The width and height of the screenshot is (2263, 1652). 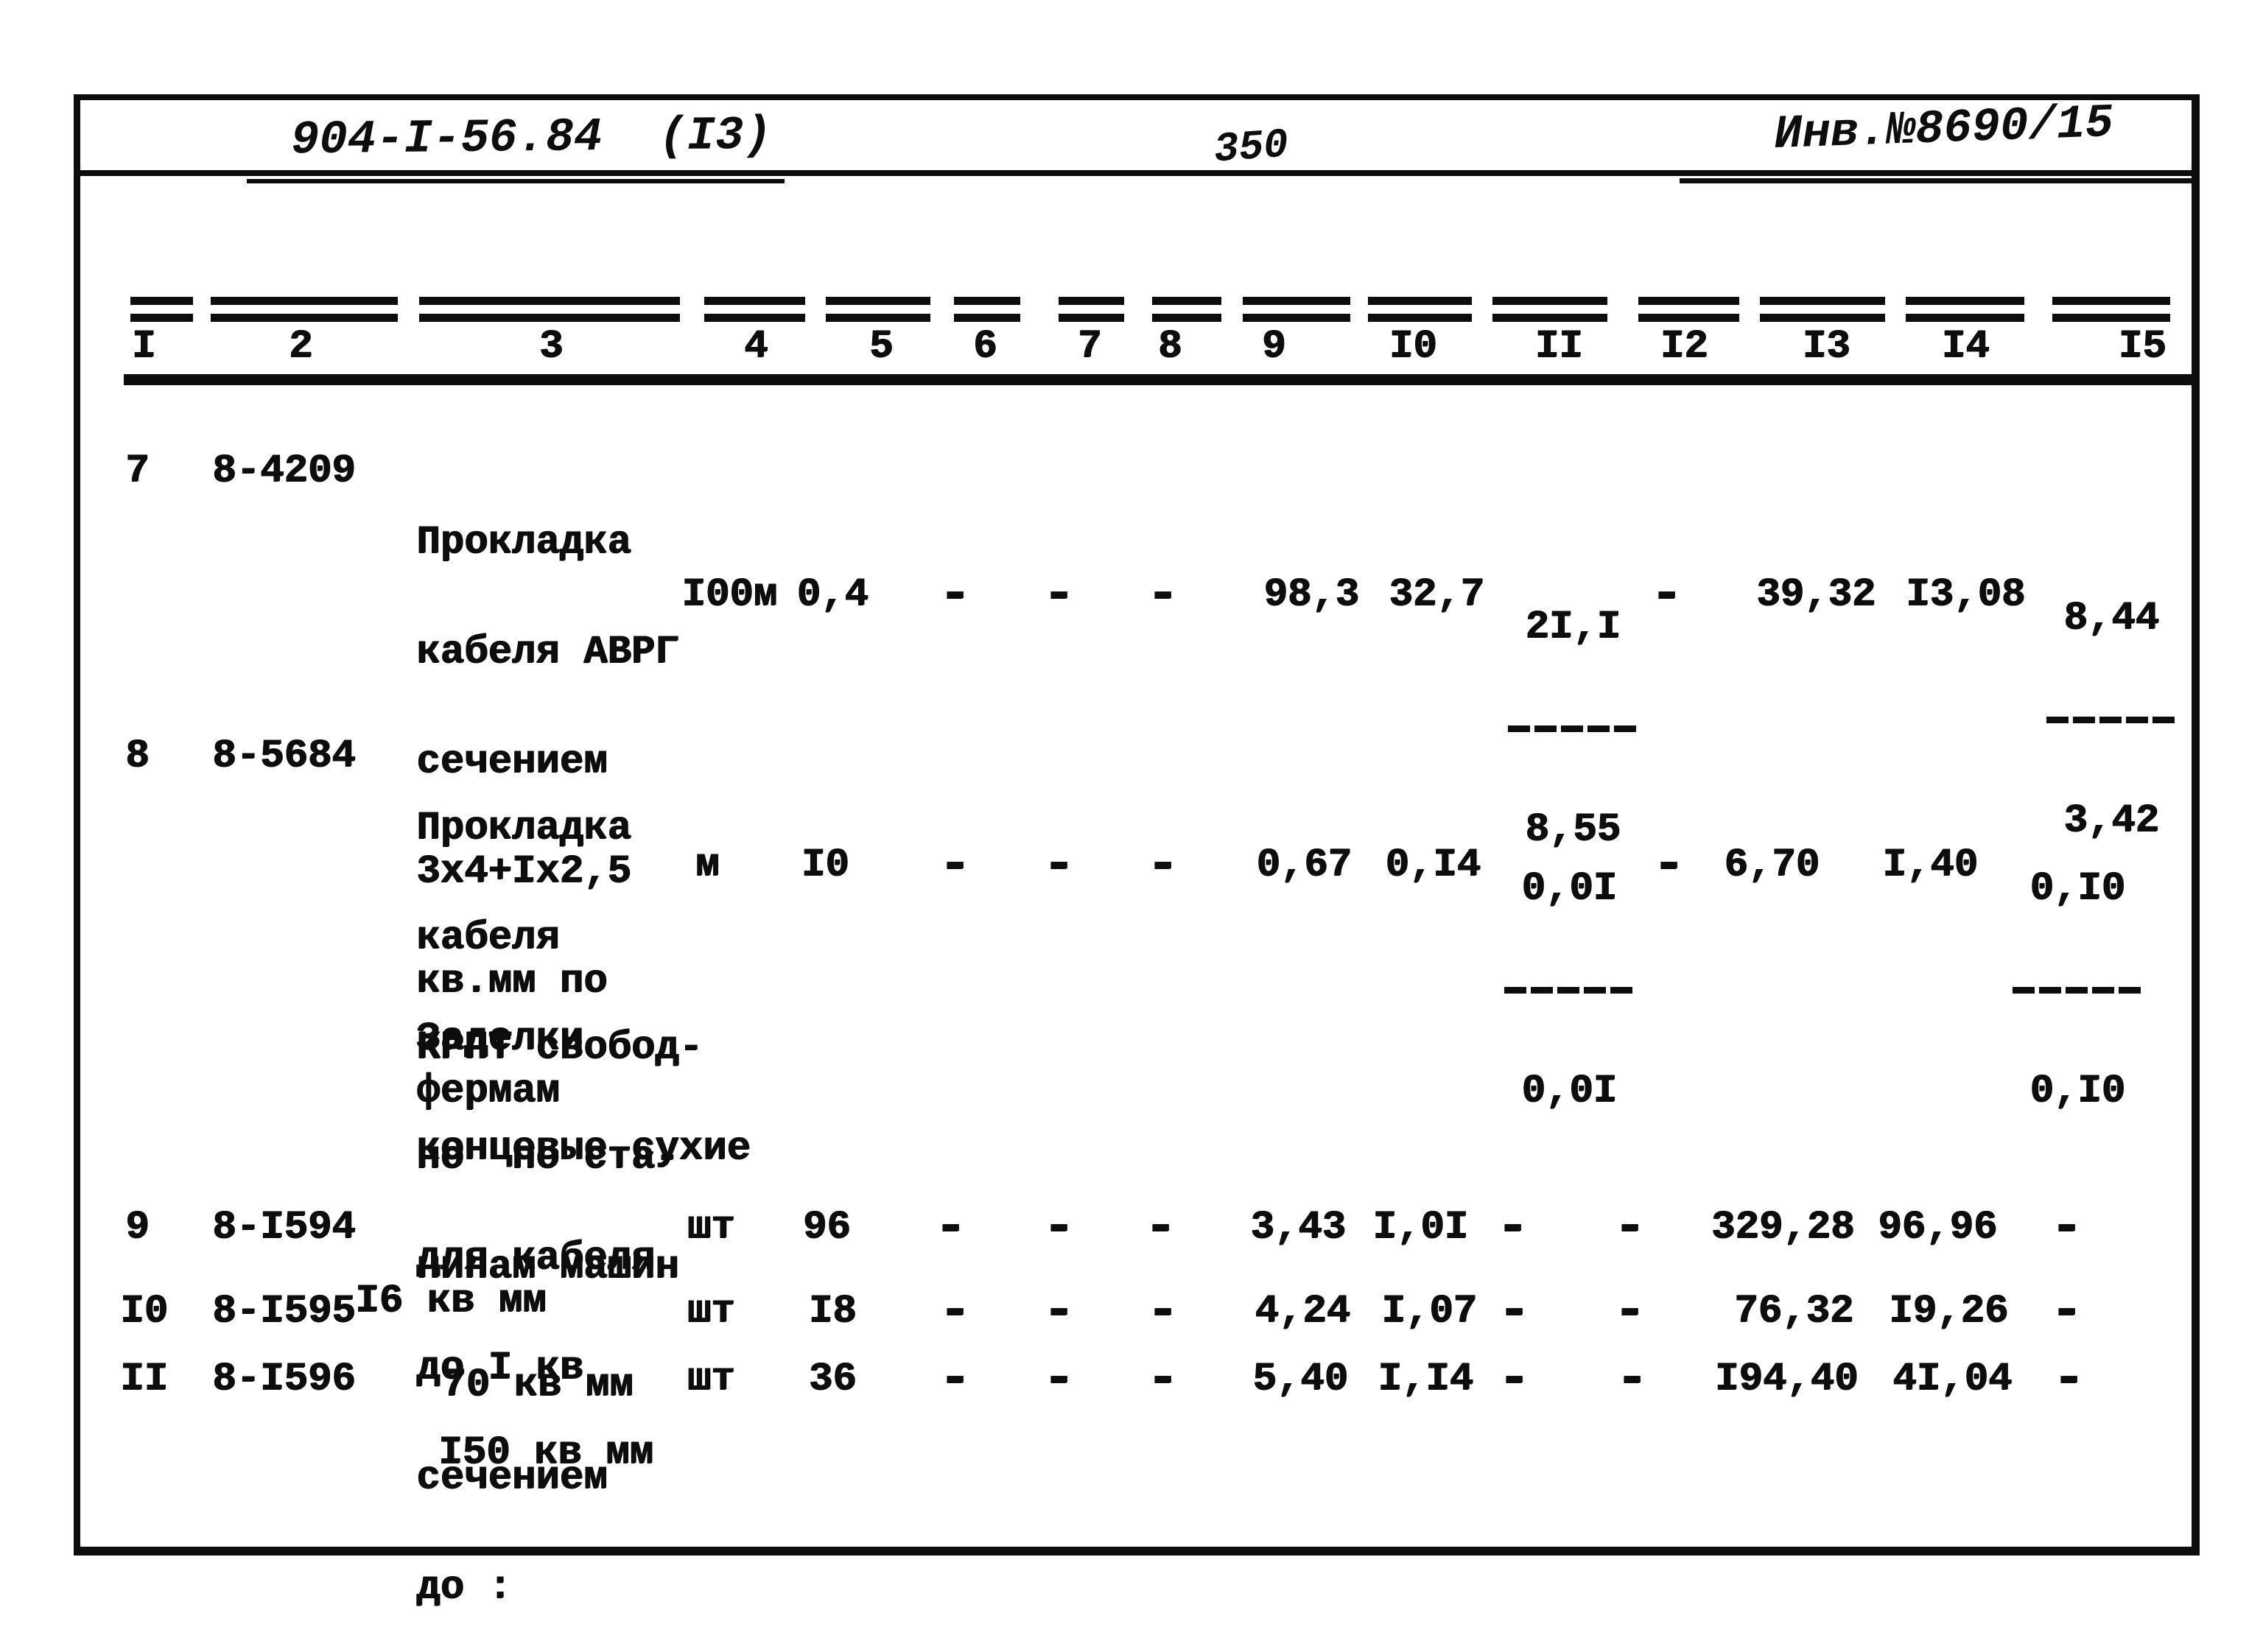 What do you see at coordinates (1573, 829) in the screenshot?
I see `fraction-denominator: 8,55` at bounding box center [1573, 829].